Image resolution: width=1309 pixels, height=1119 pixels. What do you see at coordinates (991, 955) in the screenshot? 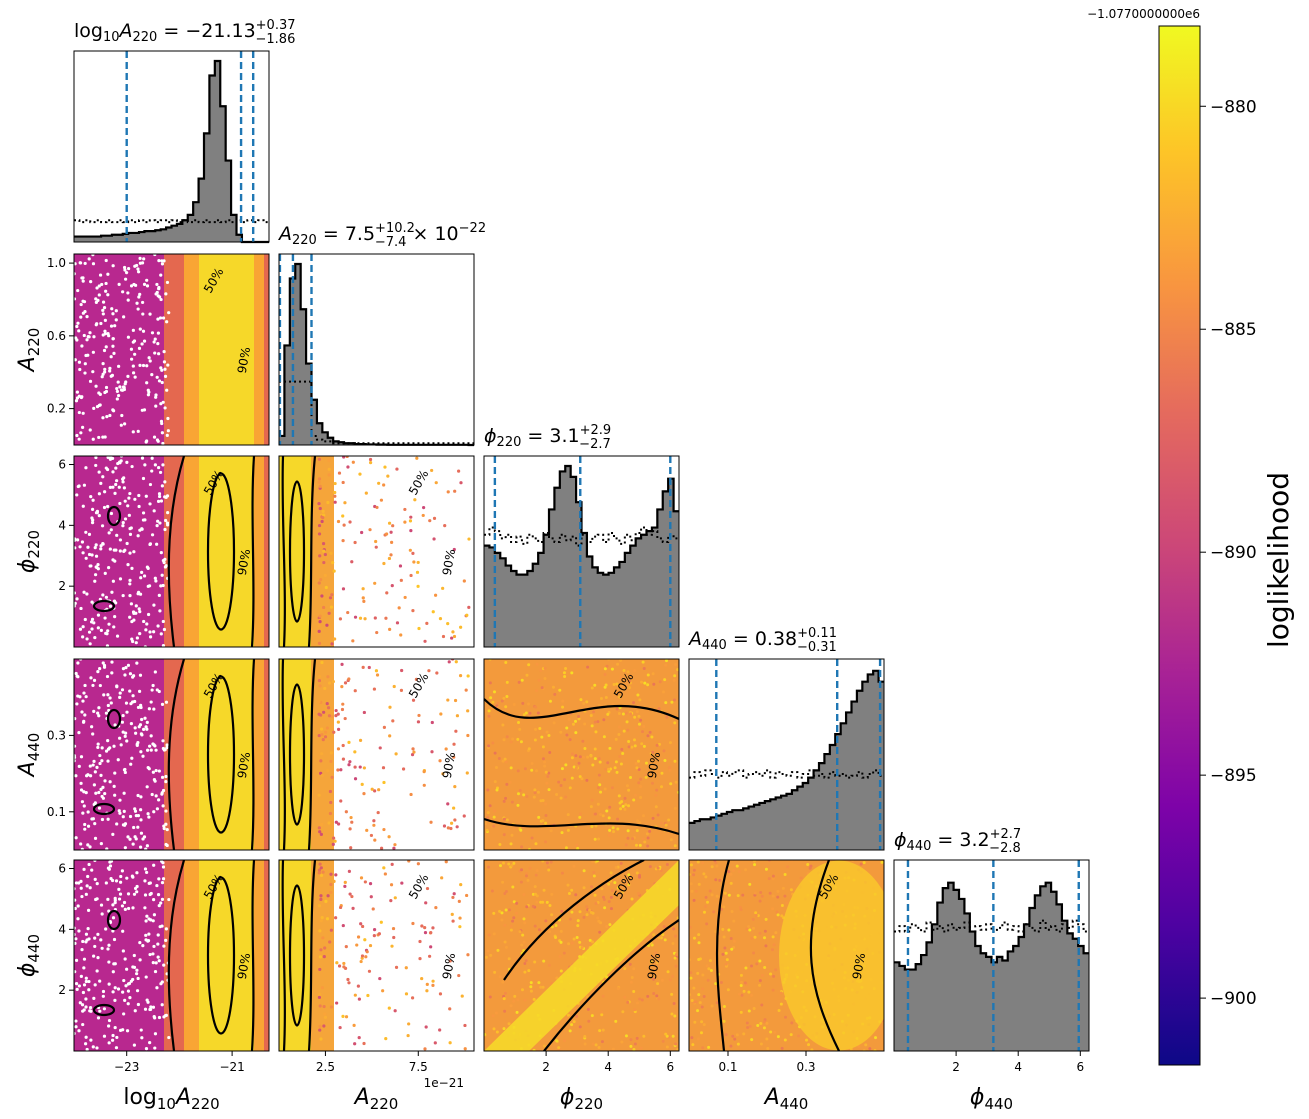
I see `panel-frame` at bounding box center [991, 955].